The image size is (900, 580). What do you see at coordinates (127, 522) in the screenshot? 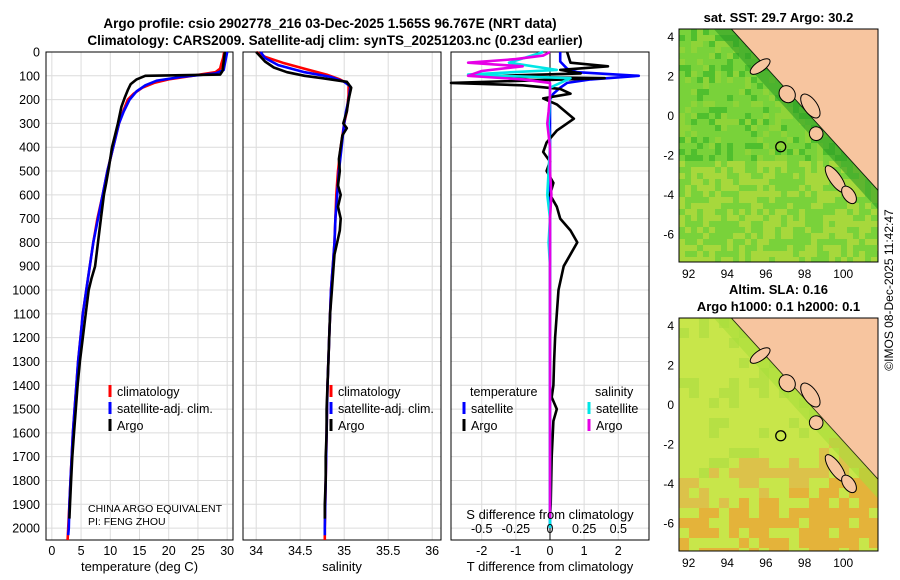
I see `annotation-line2: PI: FENG ZHOU` at bounding box center [127, 522].